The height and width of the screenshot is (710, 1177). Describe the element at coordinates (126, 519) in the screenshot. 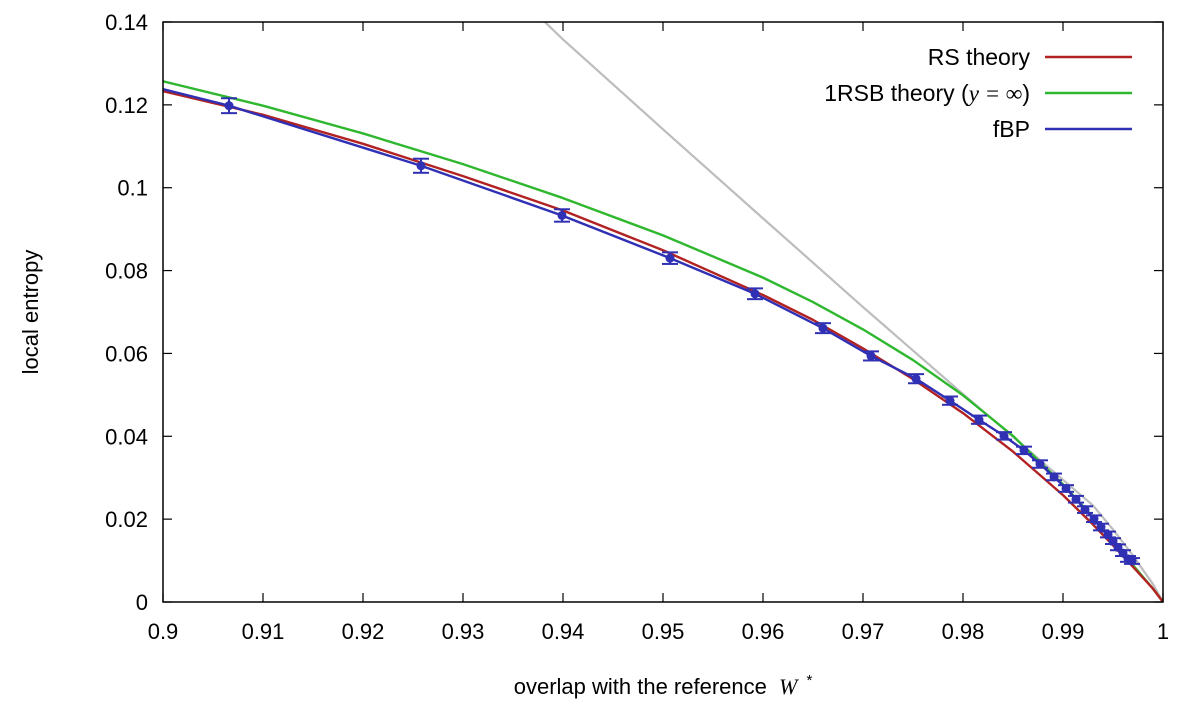

I see `y-tick-label: 0.02` at that location.